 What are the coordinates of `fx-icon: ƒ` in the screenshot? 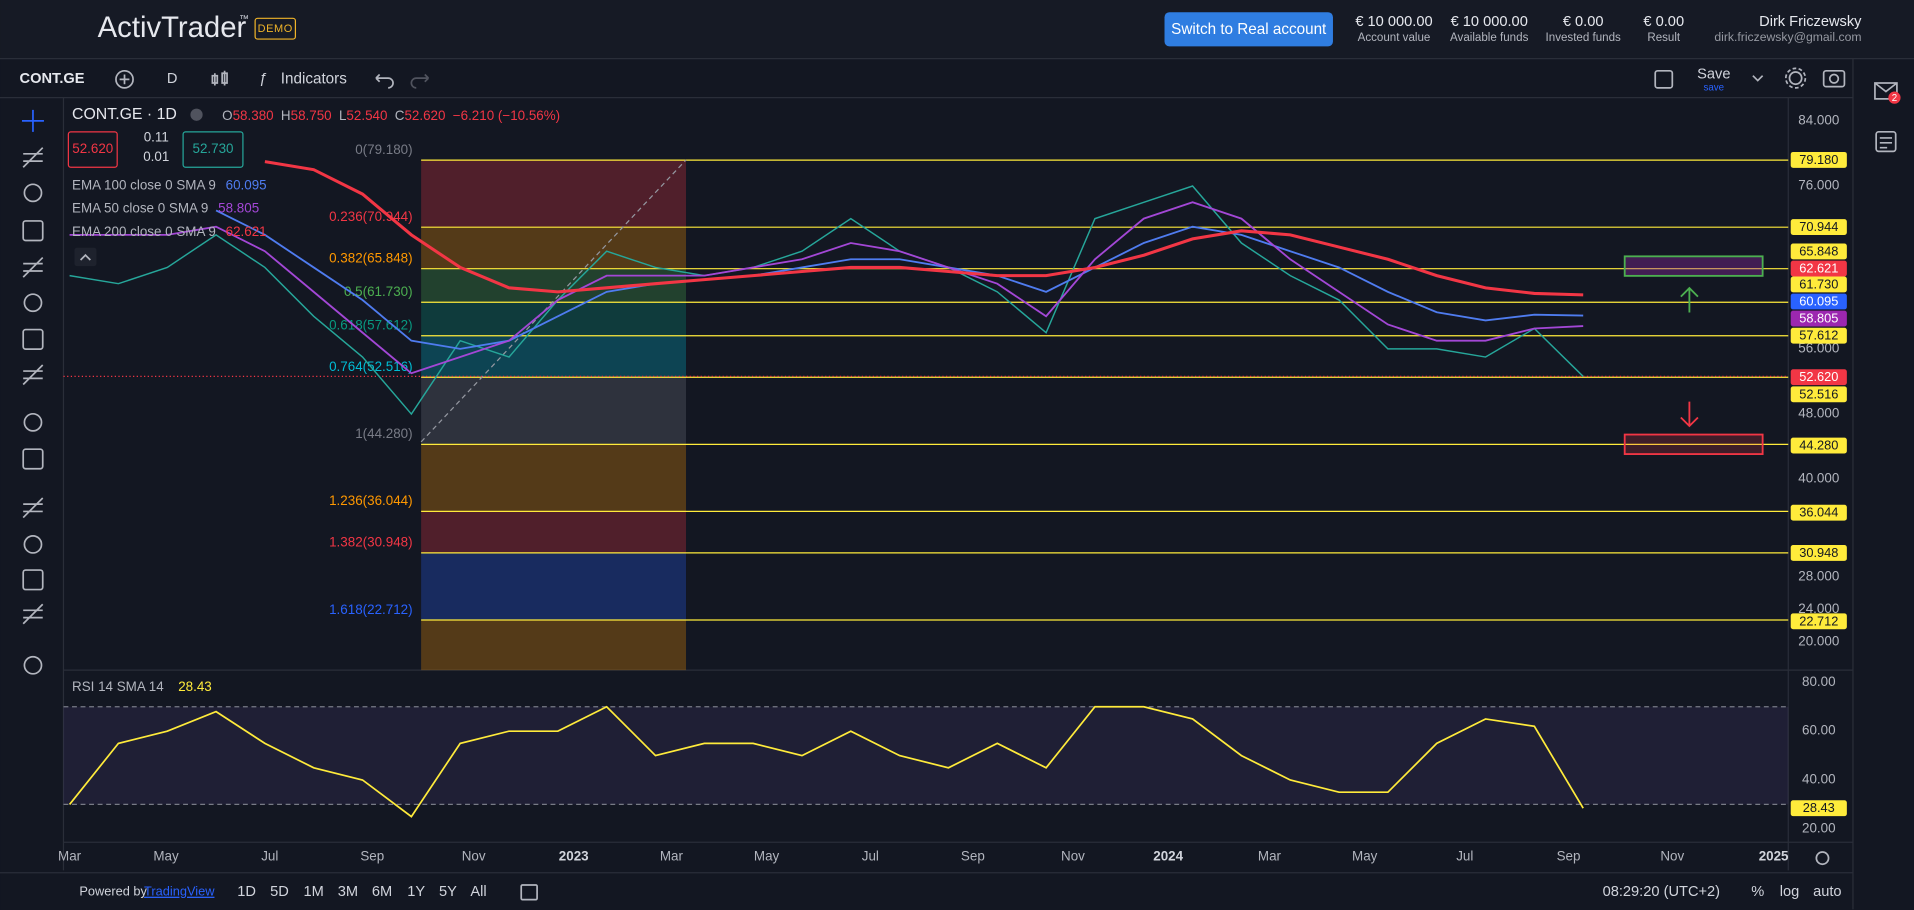 It's located at (263, 79).